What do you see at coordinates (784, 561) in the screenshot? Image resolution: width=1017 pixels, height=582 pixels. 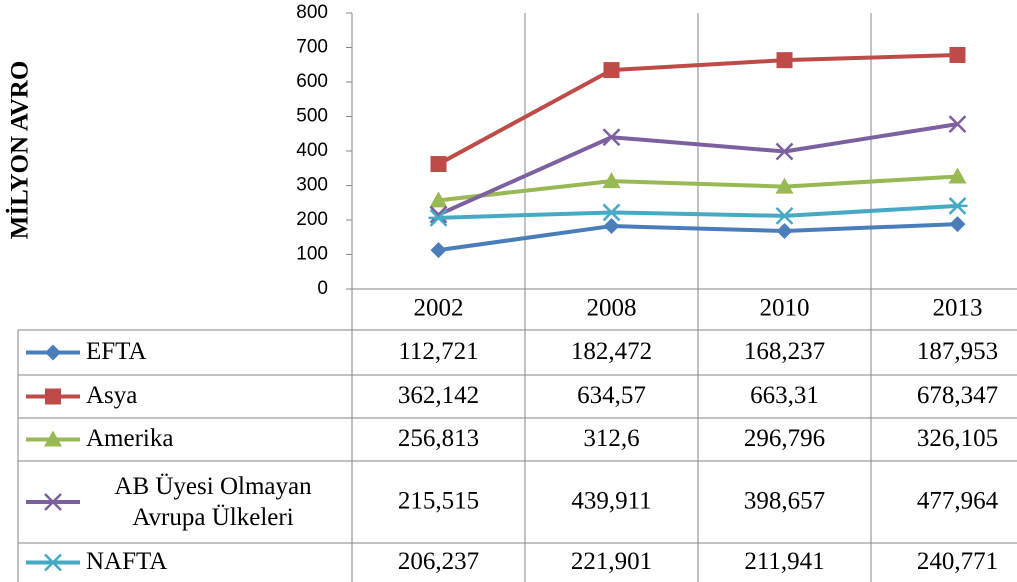 I see `table-value: 211,941` at bounding box center [784, 561].